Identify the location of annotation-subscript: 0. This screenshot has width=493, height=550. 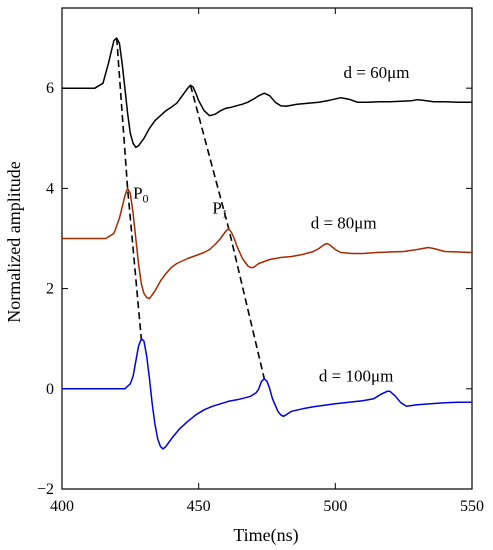
(146, 198).